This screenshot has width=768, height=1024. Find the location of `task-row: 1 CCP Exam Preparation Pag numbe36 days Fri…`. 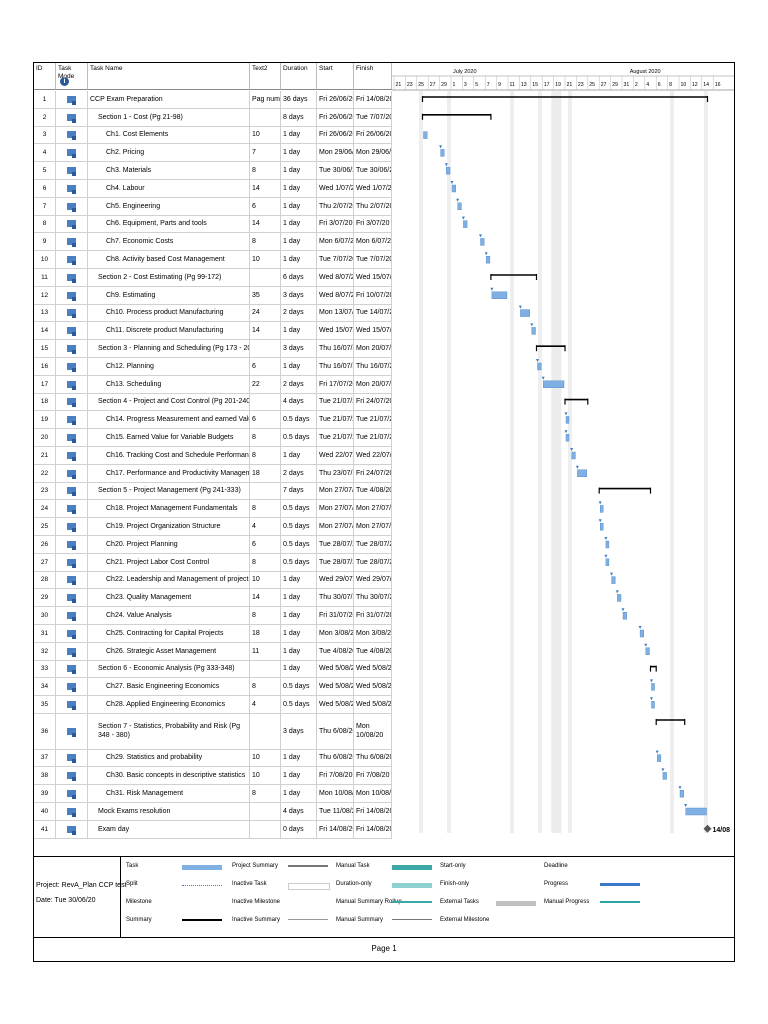

task-row: 1 CCP Exam Preparation Pag numbe36 days Fri… is located at coordinates (213, 100).